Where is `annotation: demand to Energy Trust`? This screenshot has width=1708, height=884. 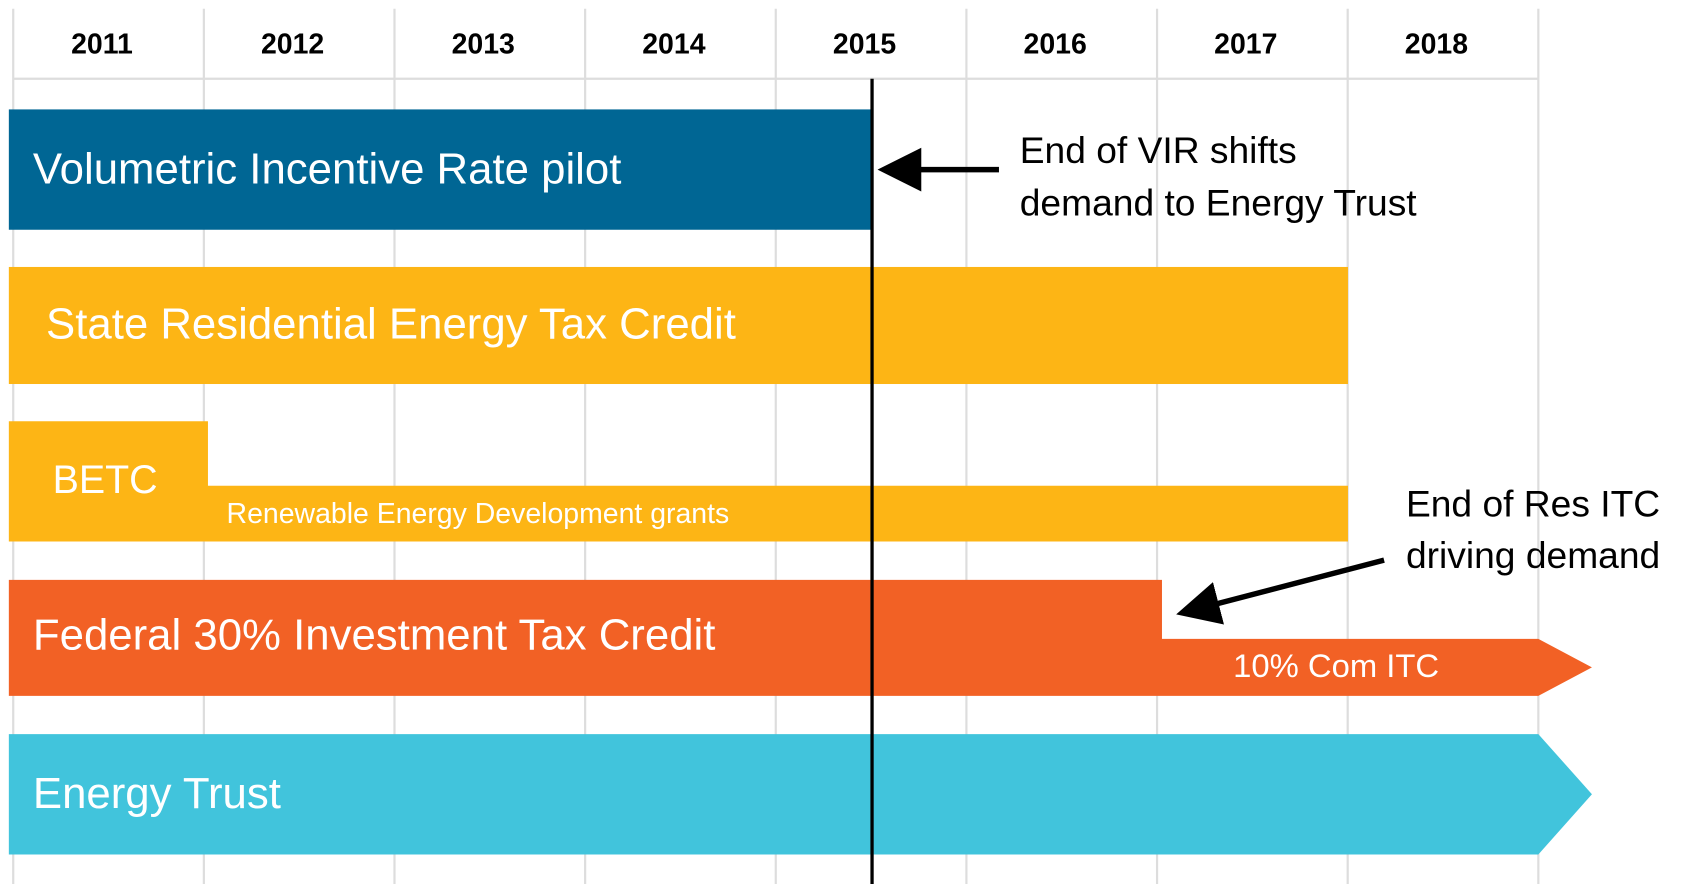 annotation: demand to Energy Trust is located at coordinates (1219, 203).